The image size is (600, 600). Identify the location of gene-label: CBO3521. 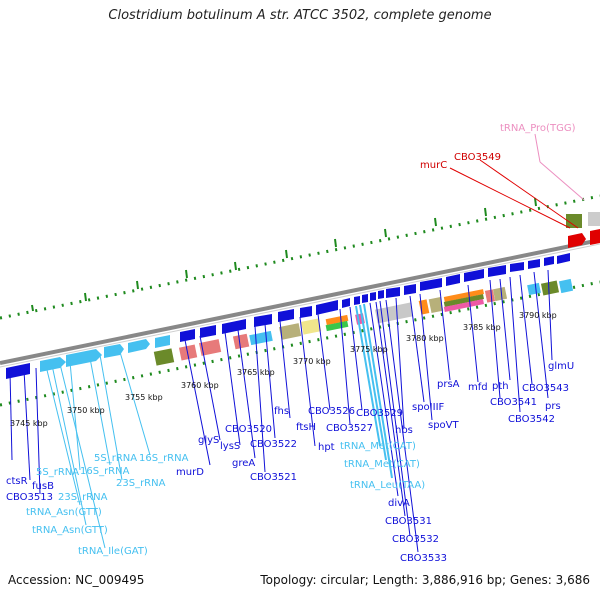
(273, 477).